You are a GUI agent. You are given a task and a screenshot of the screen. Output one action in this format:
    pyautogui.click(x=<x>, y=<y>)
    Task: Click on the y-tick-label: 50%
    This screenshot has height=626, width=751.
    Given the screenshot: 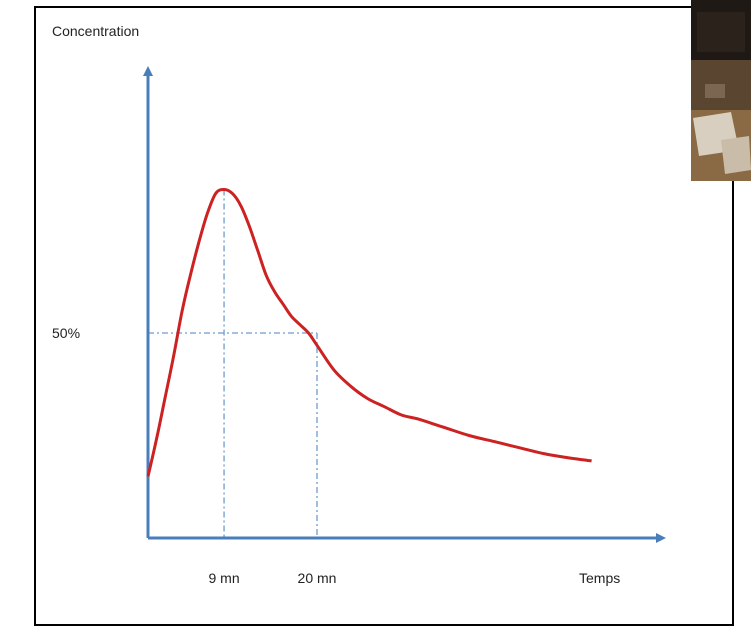 What is the action you would take?
    pyautogui.click(x=66, y=333)
    